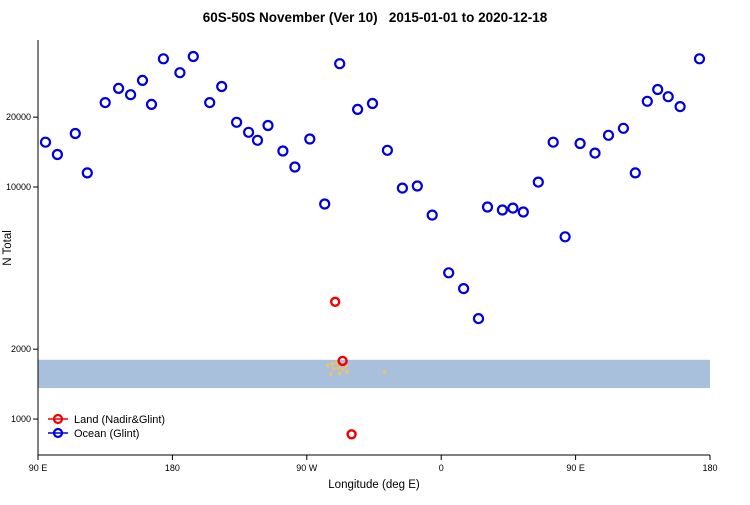 Image resolution: width=750 pixels, height=505 pixels. Describe the element at coordinates (18, 117) in the screenshot. I see `y-tick-label: 20000` at that location.